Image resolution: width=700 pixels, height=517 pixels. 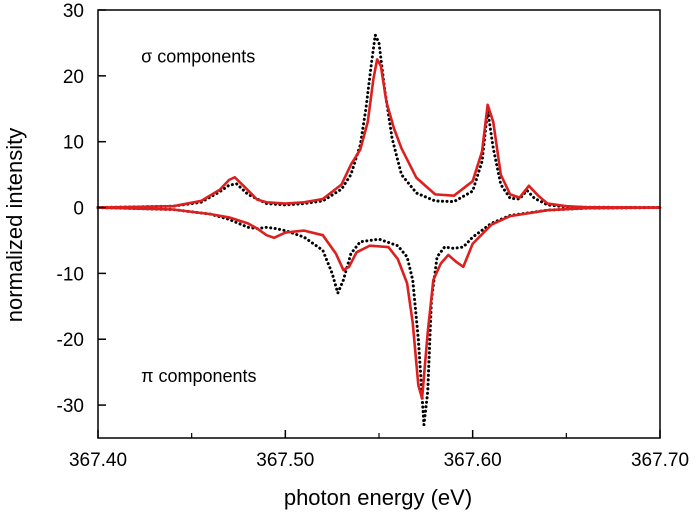 What do you see at coordinates (73, 11) in the screenshot?
I see `y-tick-label: 30` at bounding box center [73, 11].